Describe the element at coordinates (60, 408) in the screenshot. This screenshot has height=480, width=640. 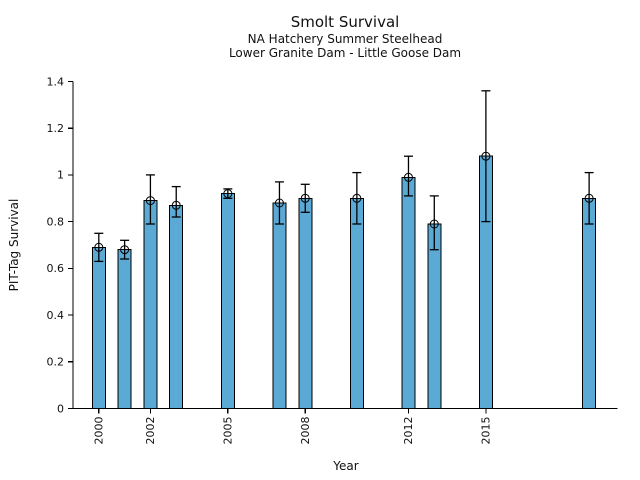
I see `y-tick-label-0: 0` at that location.